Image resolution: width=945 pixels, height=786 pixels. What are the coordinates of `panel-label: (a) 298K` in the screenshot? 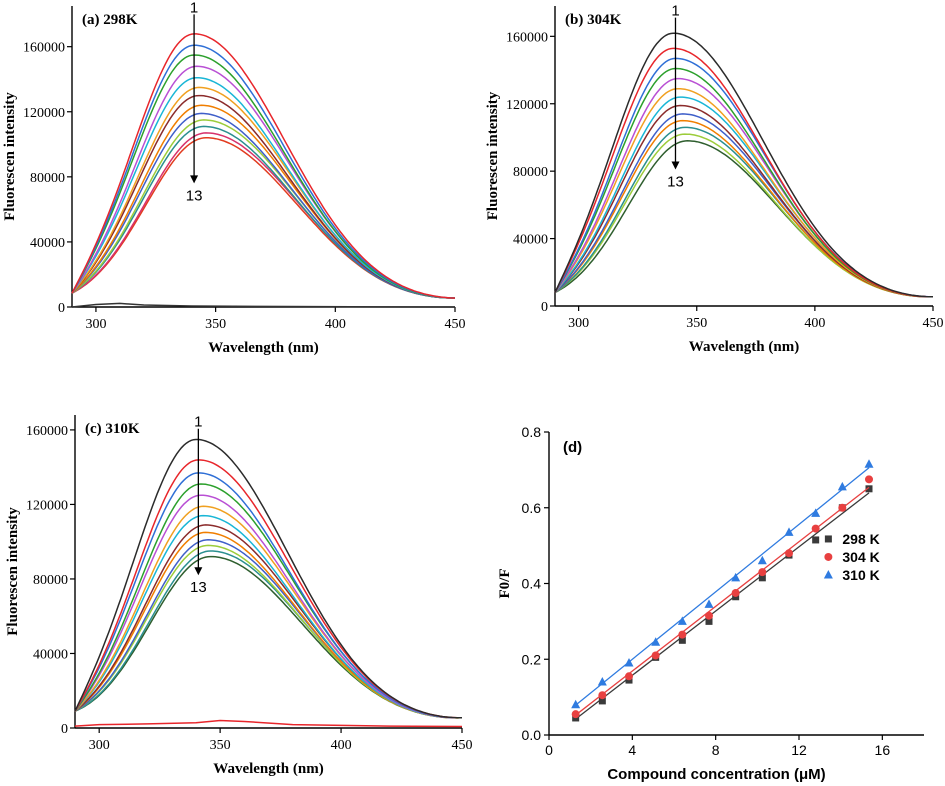 It's located at (110, 20).